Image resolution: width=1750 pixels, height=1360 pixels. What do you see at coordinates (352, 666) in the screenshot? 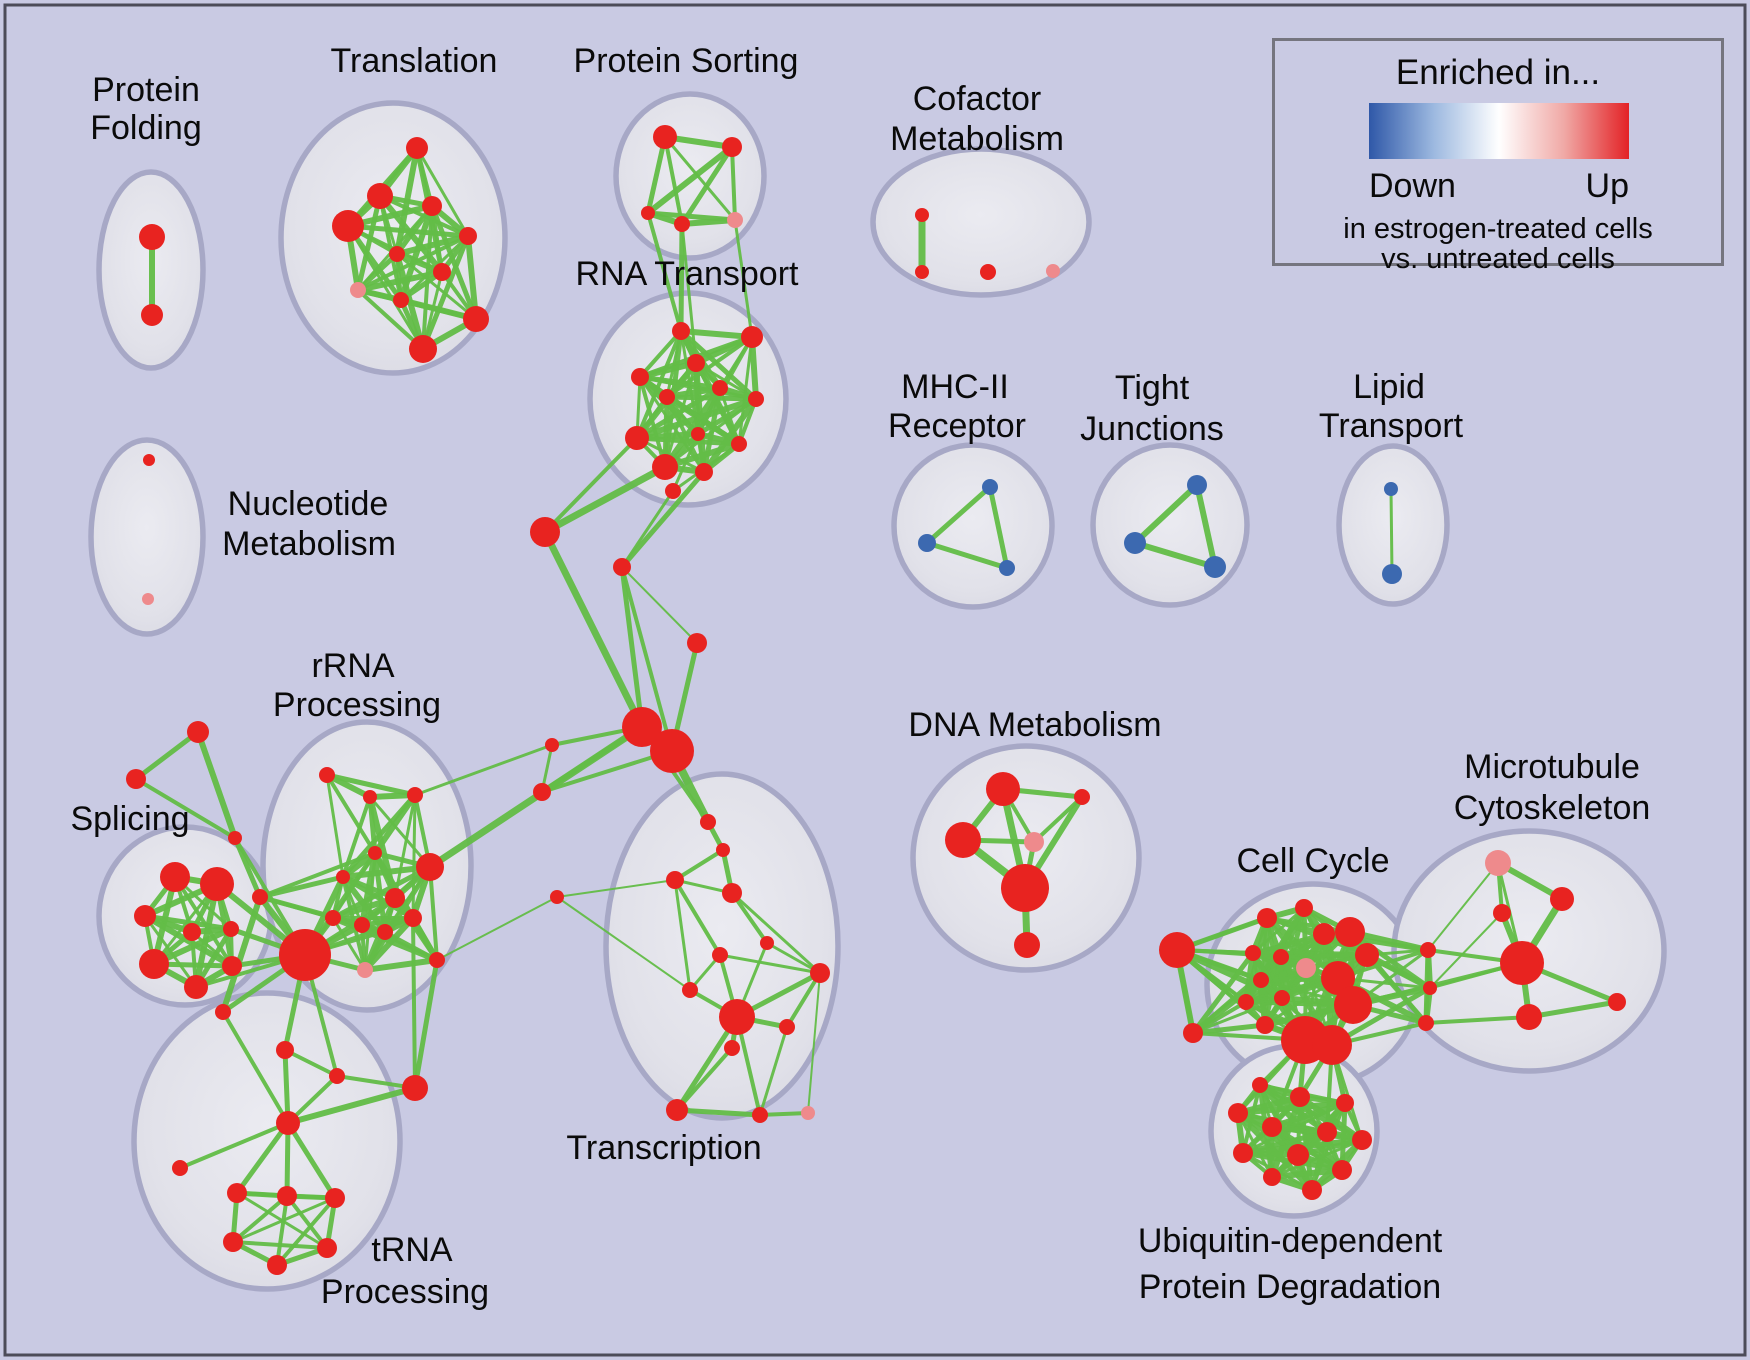
I see `cluster-label-rrna-processing: rRNA` at bounding box center [352, 666].